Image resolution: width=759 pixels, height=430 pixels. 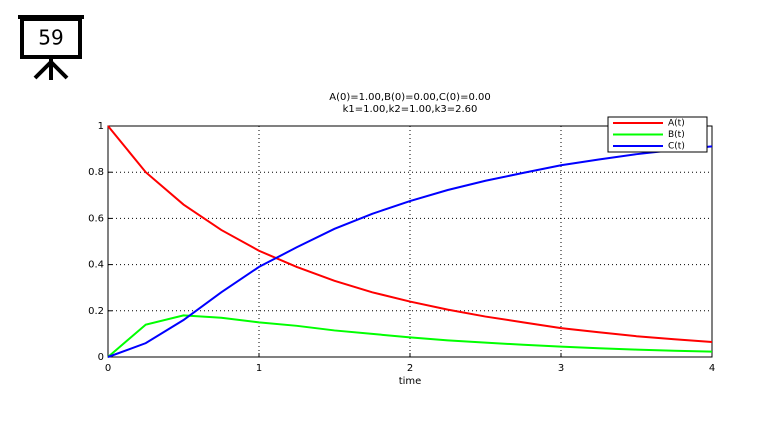 I want to click on legend-label: C(t), so click(x=676, y=147).